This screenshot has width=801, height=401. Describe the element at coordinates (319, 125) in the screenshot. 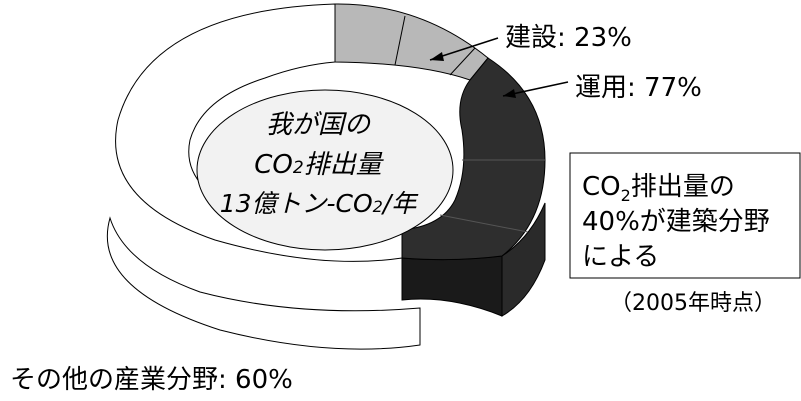

I see `center-label-line1: 我が国の` at that location.